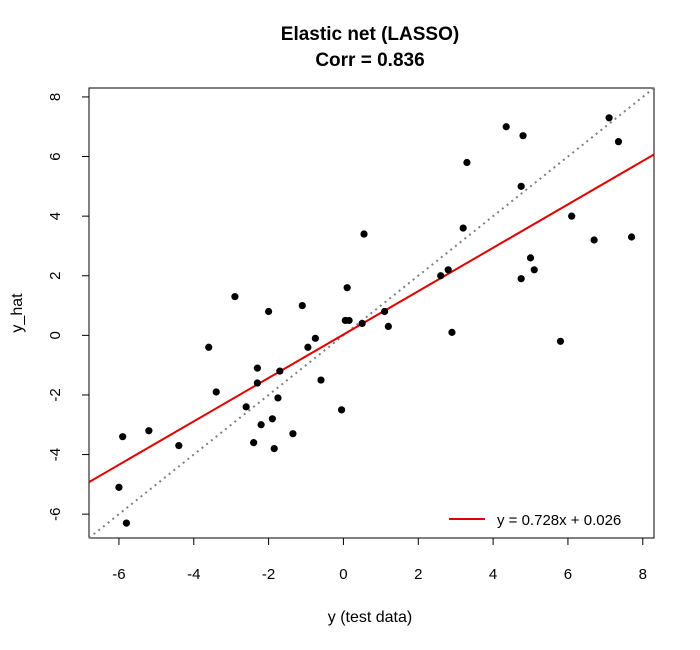  I want to click on x-axis-label: y (test data), so click(370, 617).